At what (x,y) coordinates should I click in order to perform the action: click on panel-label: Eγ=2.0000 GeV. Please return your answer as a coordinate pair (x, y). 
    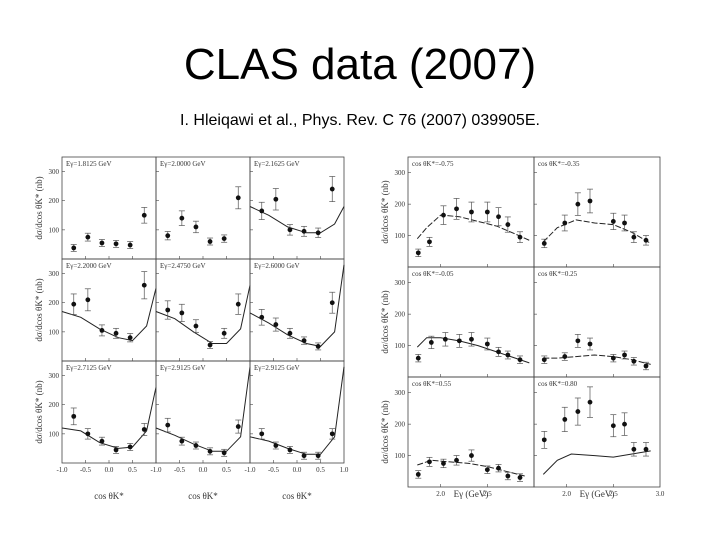
    Looking at the image, I should click on (183, 164).